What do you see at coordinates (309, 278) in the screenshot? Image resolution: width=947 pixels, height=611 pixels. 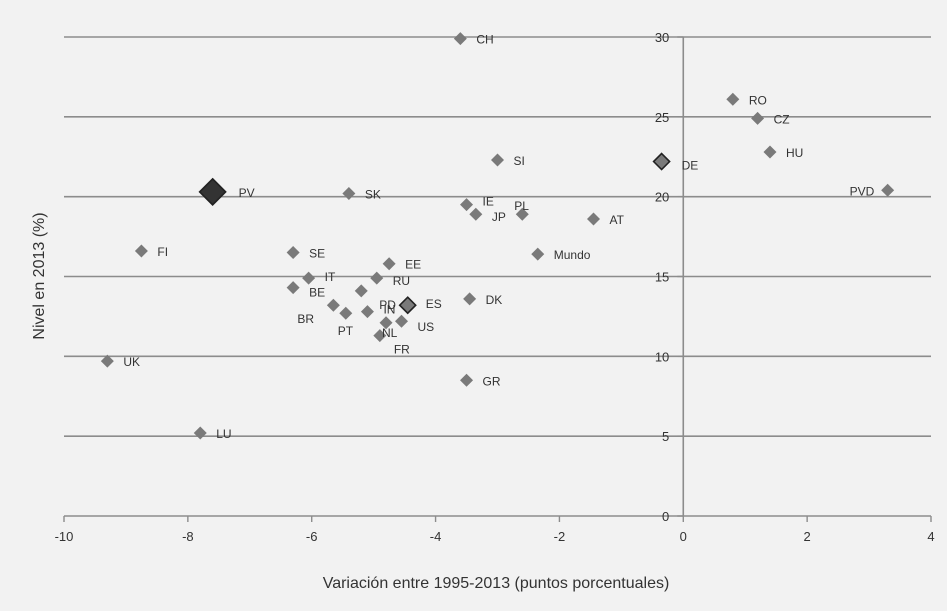 I see `point-it` at bounding box center [309, 278].